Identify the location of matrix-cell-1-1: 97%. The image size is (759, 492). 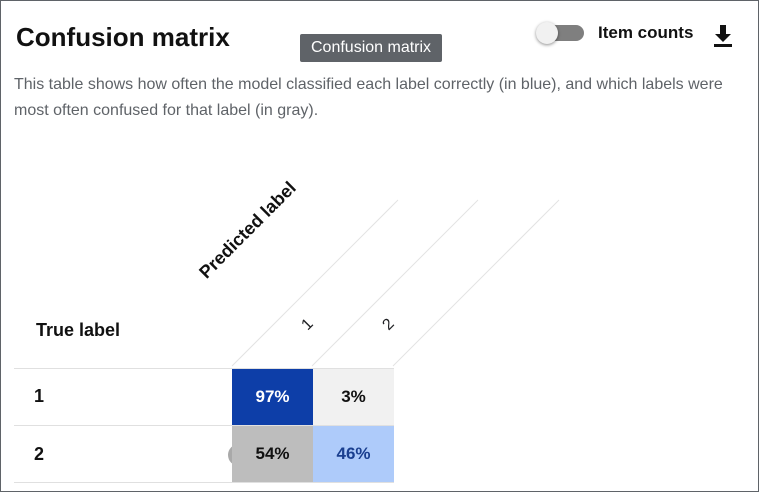
(272, 397).